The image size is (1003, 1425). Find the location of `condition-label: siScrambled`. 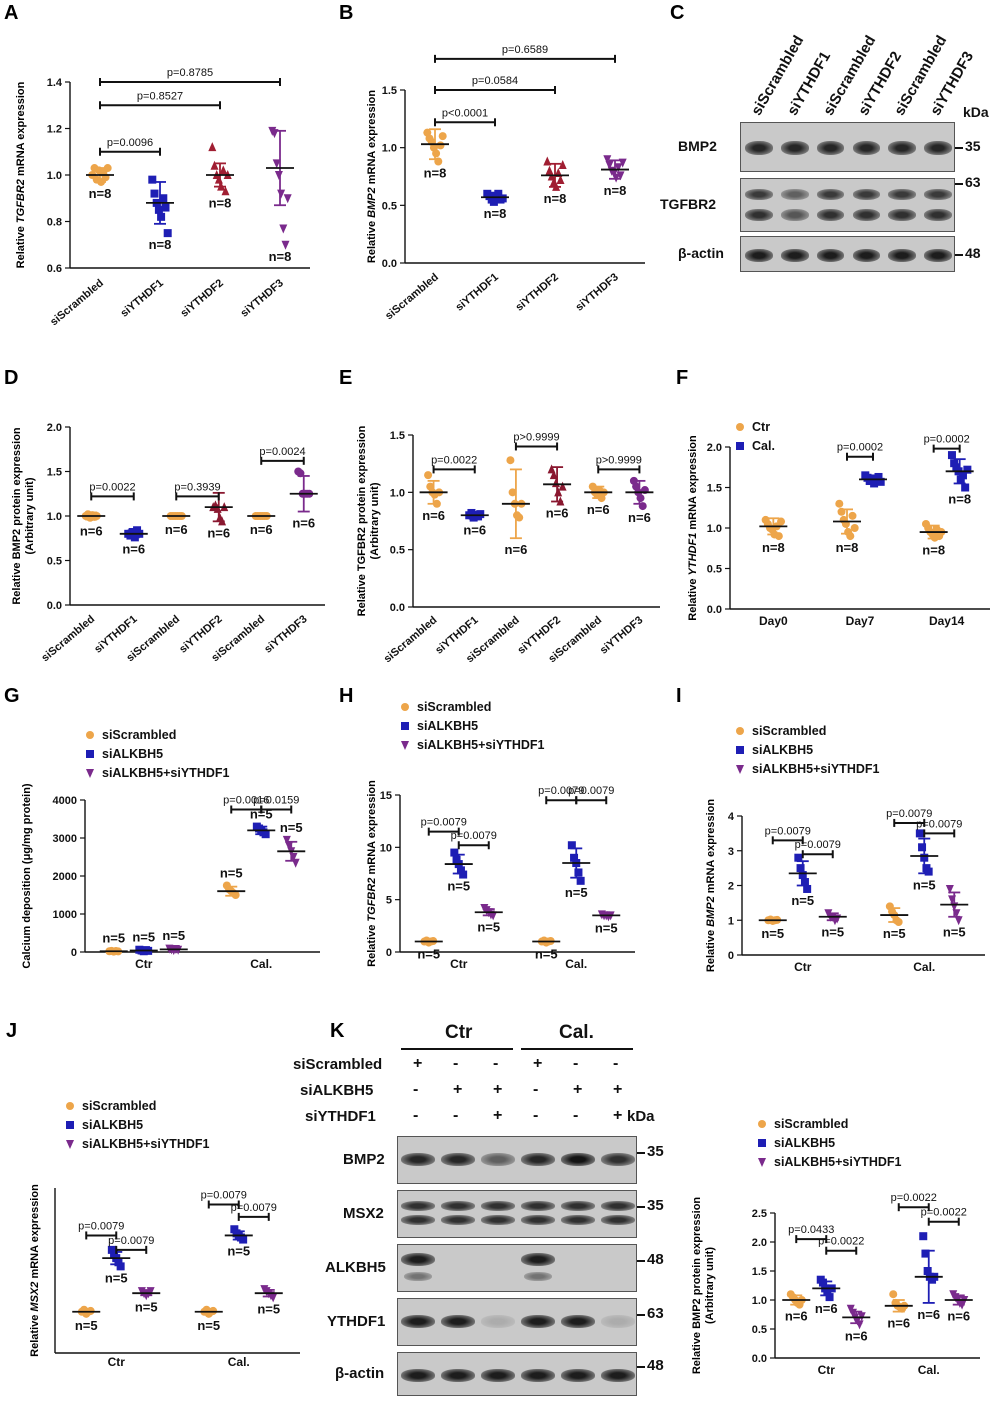

condition-label: siScrambled is located at coordinates (338, 1064).